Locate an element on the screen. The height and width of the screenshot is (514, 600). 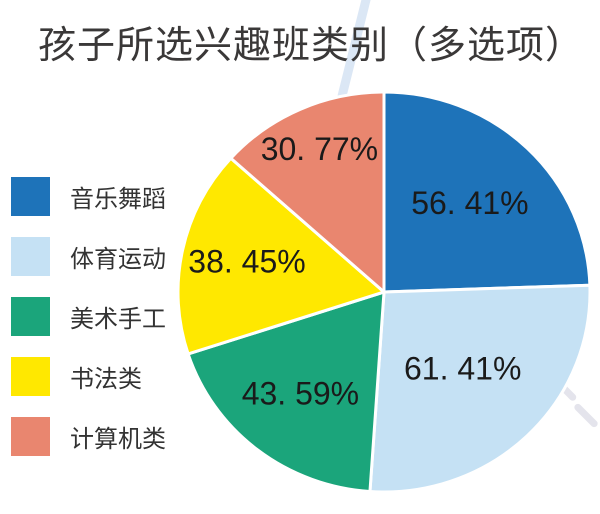
legend-item-calligraphy: 书法类 is located at coordinates (88, 376).